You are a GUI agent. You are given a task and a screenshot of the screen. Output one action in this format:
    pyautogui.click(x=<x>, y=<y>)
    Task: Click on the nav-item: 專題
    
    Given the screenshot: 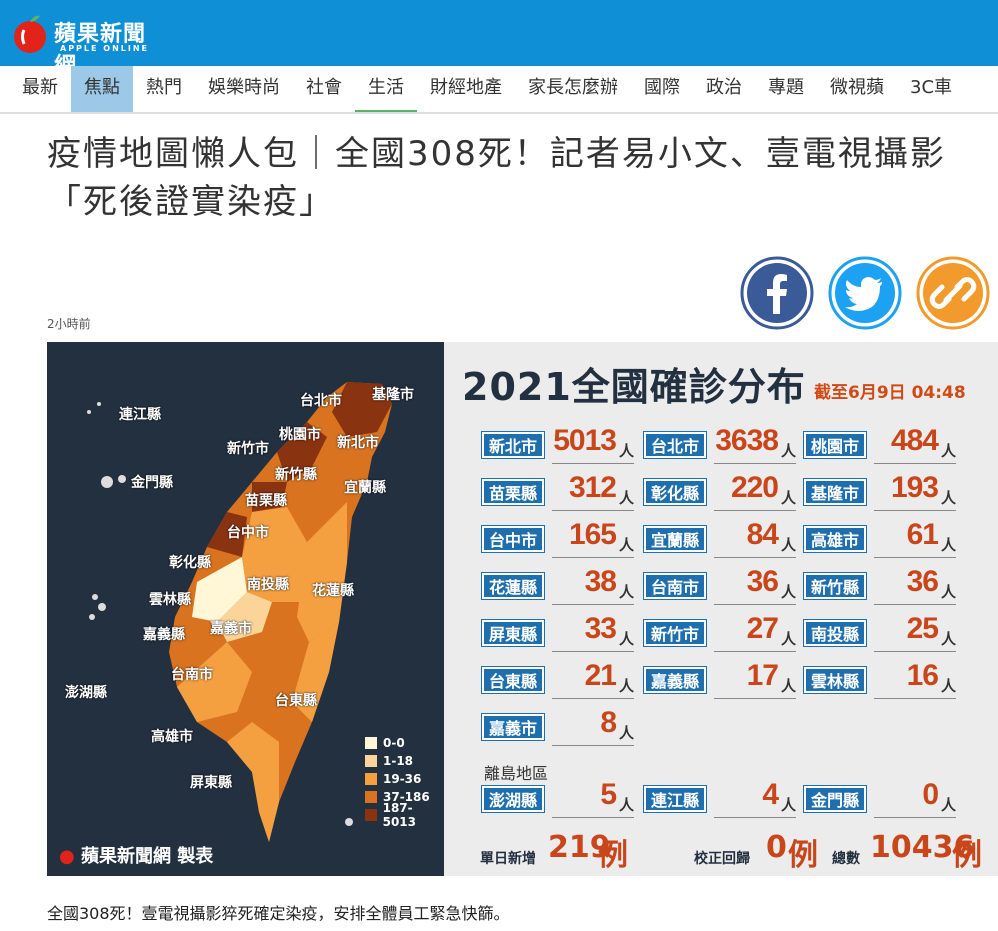 What is the action you would take?
    pyautogui.click(x=786, y=87)
    